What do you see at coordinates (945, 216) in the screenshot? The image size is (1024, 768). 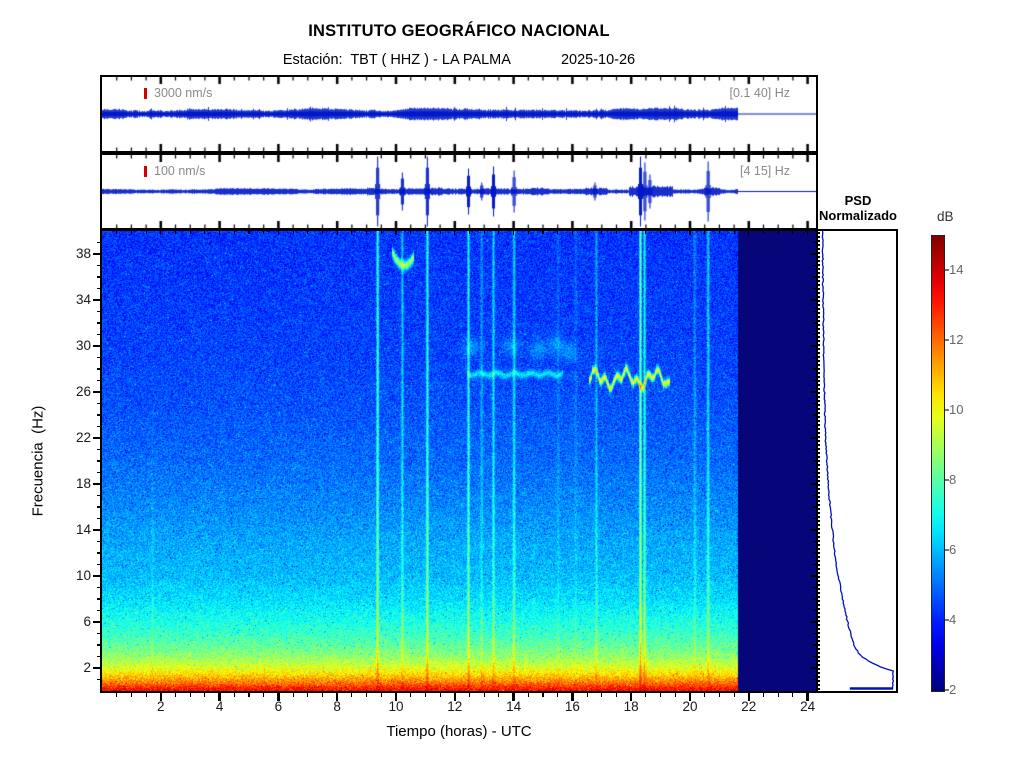 I see `colorbar-unit-label: dB` at bounding box center [945, 216].